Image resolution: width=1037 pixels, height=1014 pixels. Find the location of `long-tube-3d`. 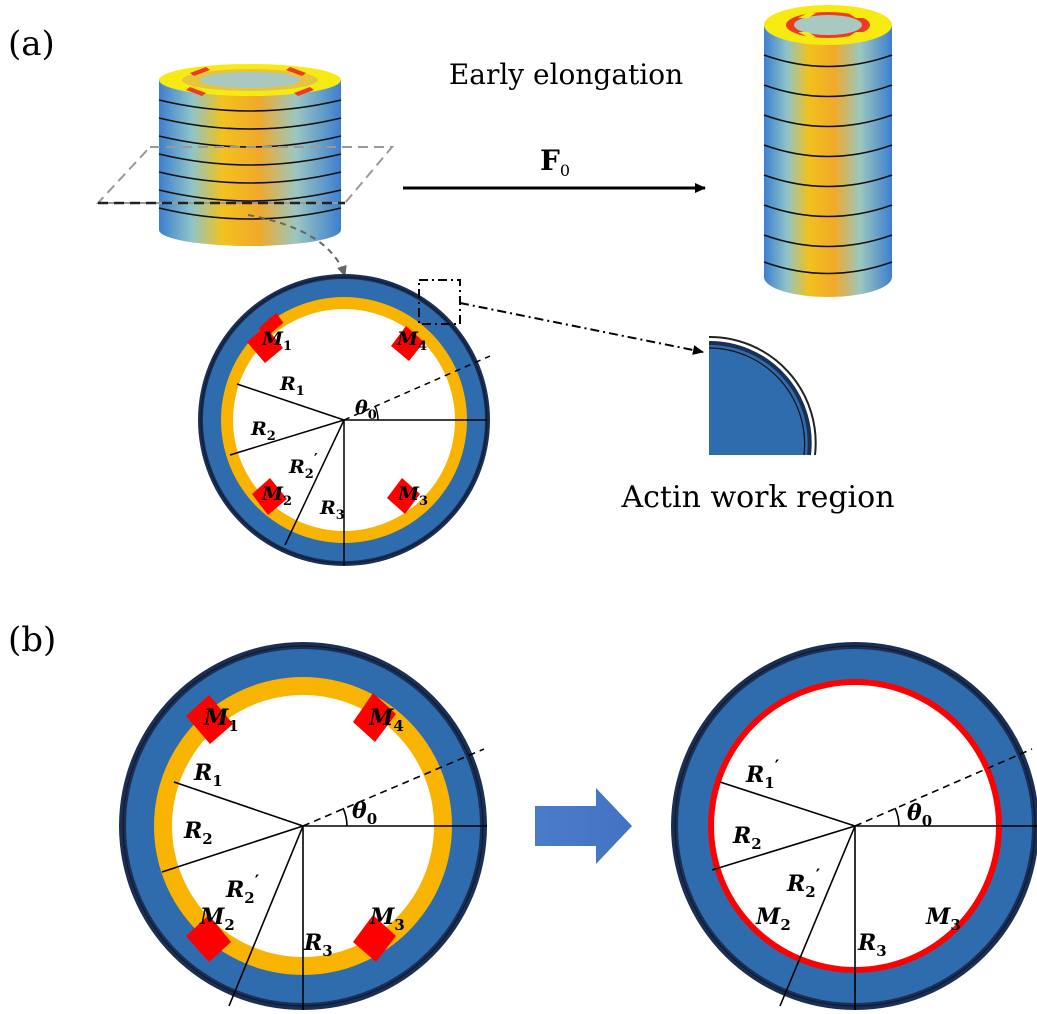

long-tube-3d is located at coordinates (828, 151).